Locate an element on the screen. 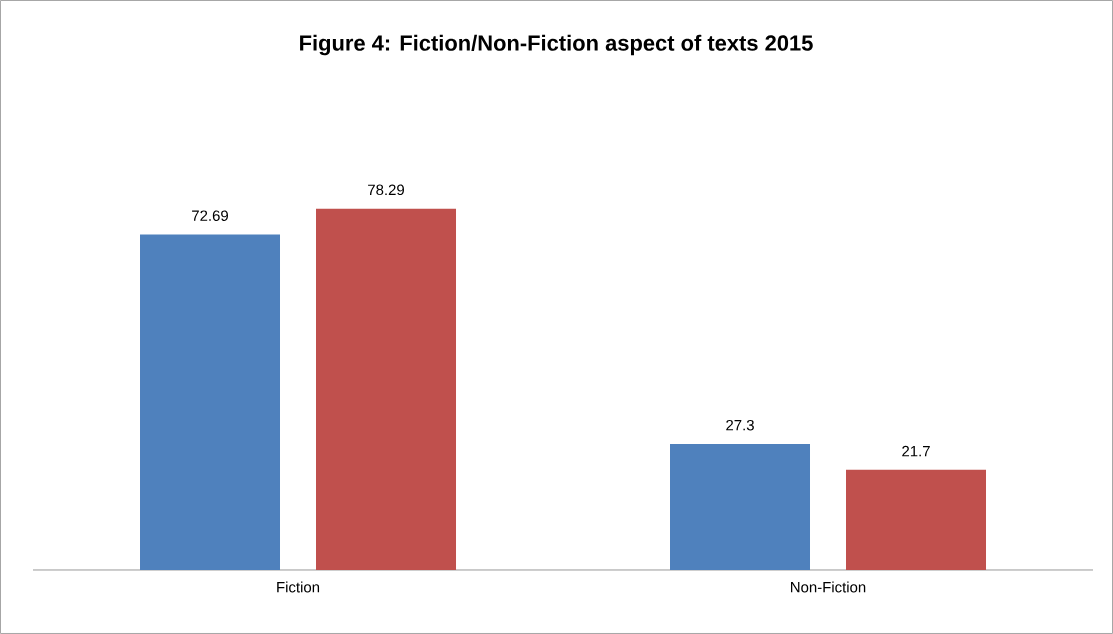  data-label: 78.29 is located at coordinates (386, 190).